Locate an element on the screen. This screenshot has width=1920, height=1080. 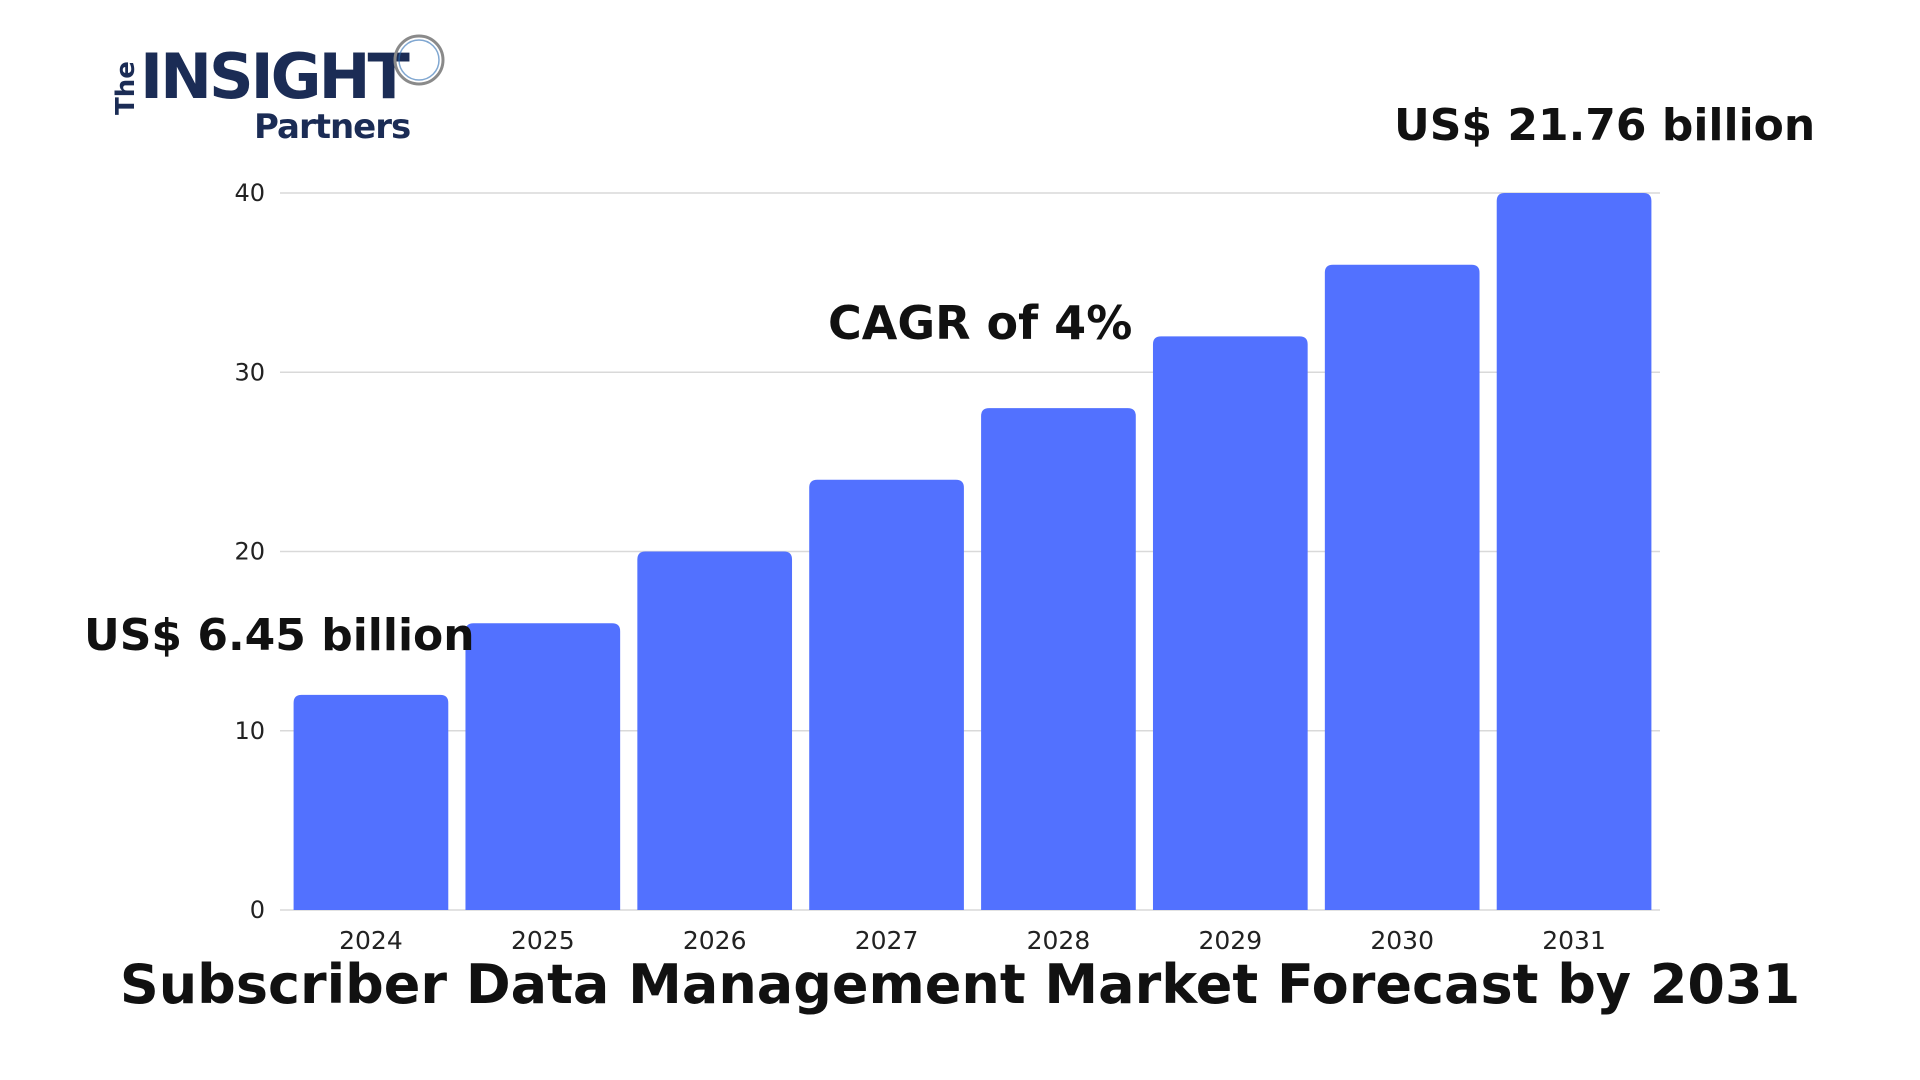
x-tick-label-2024: 2024 is located at coordinates (371, 940).